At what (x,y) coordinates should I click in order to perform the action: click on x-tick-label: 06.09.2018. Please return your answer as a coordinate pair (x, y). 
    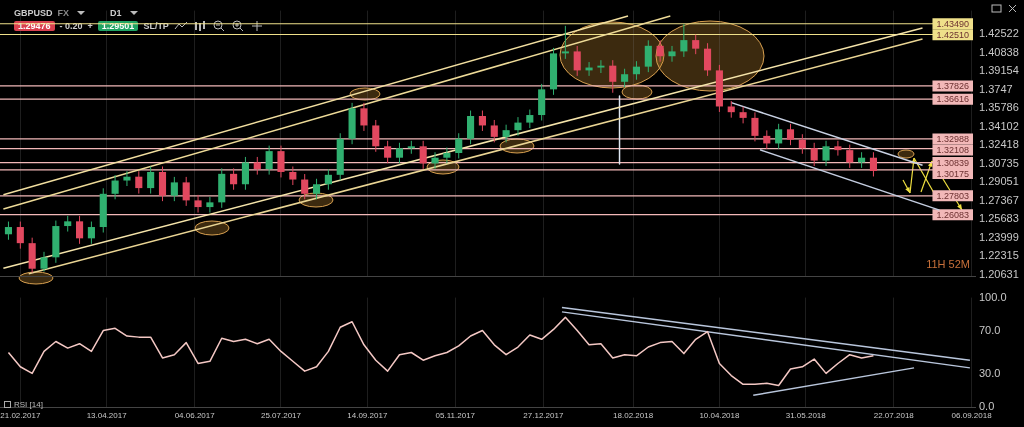
    Looking at the image, I should click on (972, 416).